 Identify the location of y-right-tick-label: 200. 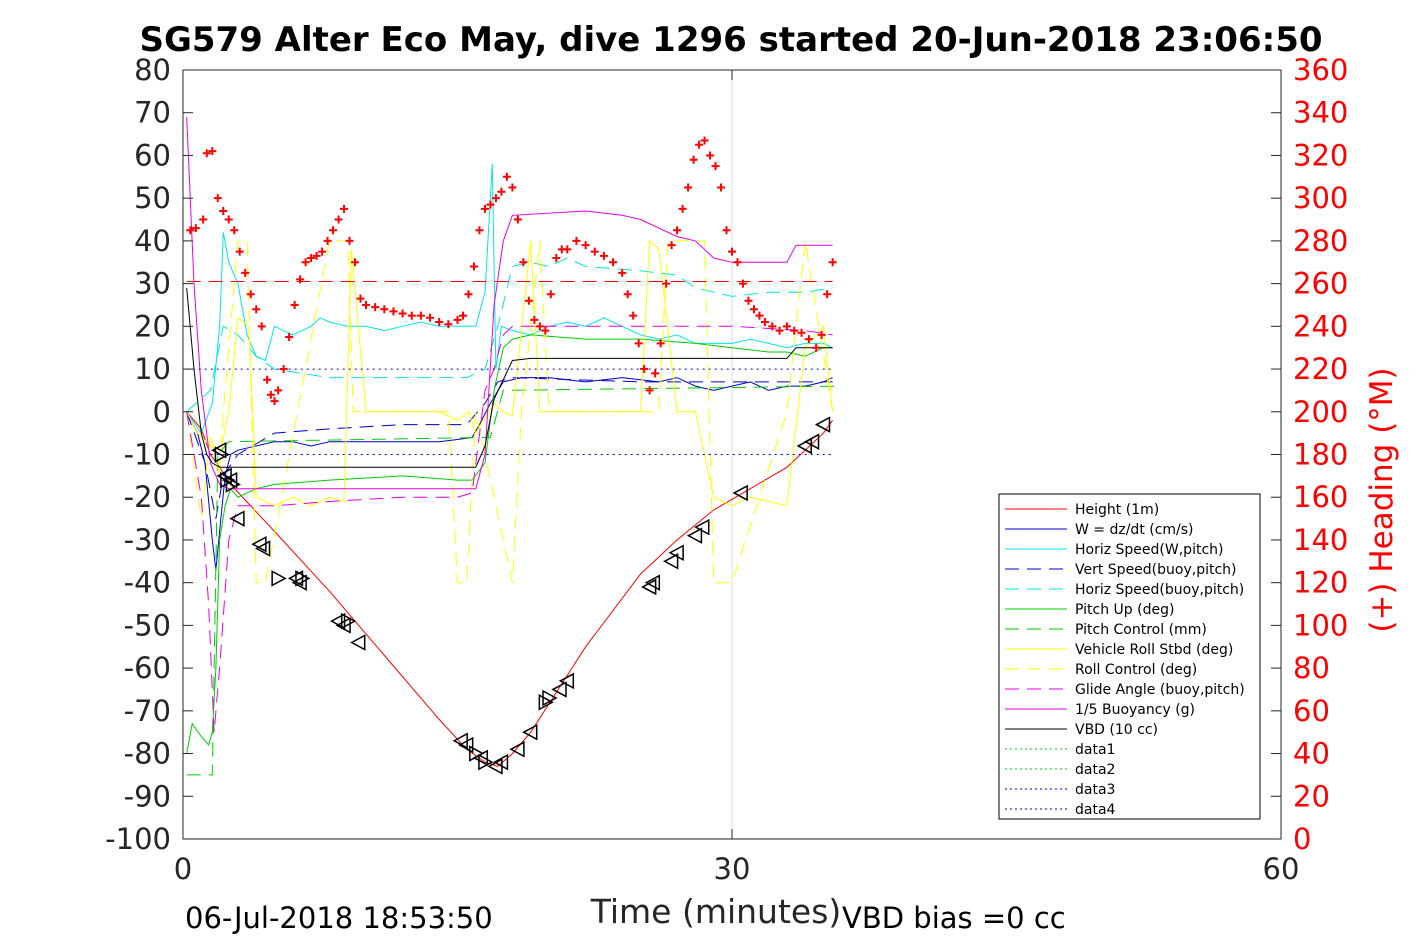
(1320, 412).